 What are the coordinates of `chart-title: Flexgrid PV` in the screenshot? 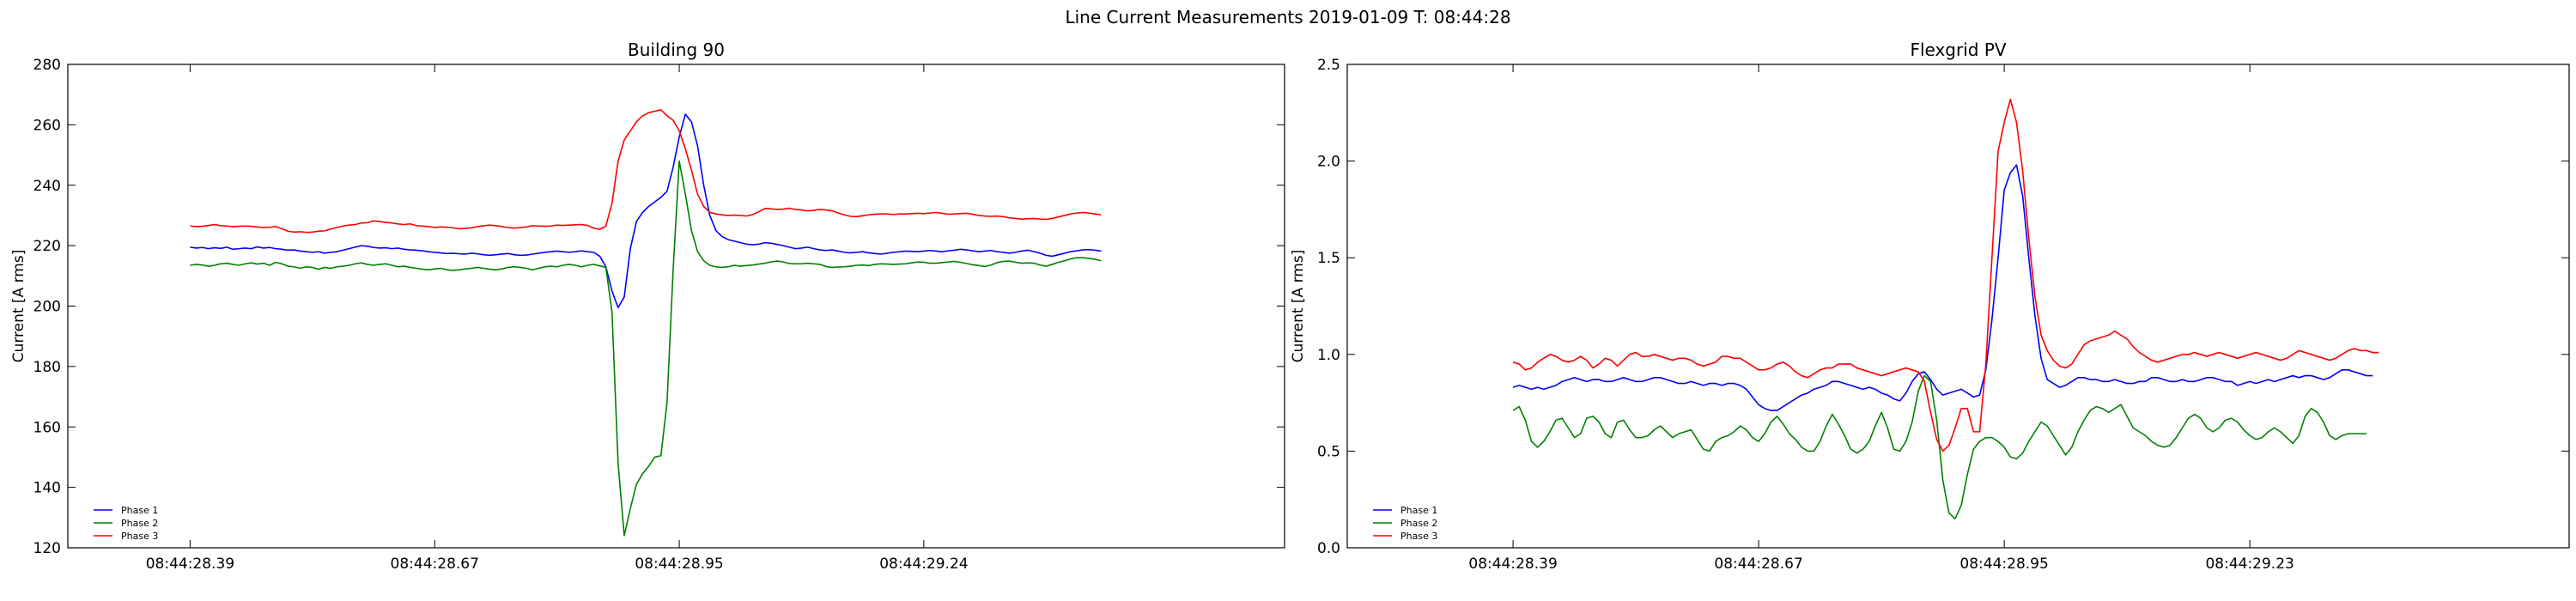 It's located at (1958, 49).